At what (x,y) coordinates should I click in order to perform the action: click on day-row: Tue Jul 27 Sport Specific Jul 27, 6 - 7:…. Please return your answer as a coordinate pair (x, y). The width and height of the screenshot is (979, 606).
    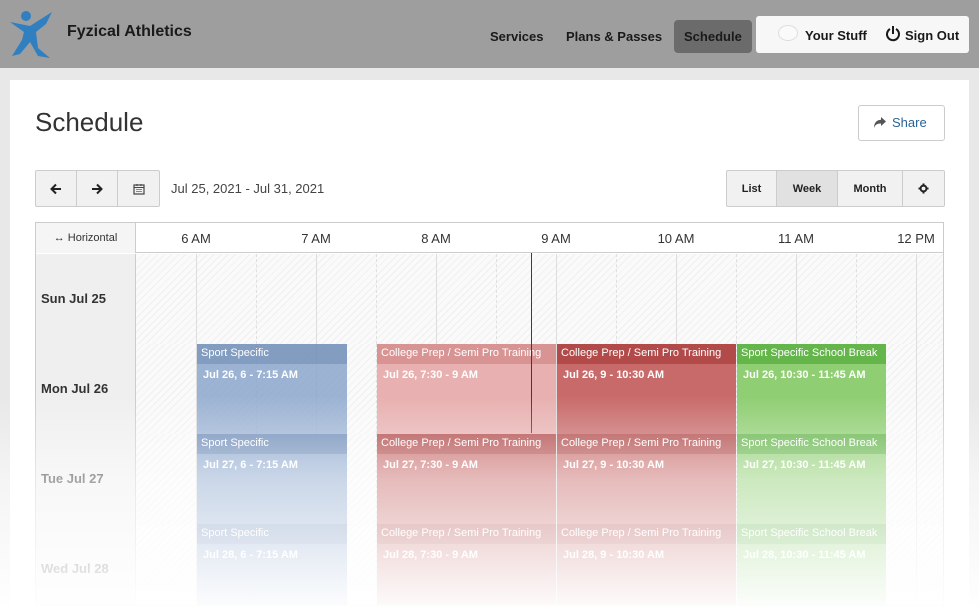
    Looking at the image, I should click on (489, 479).